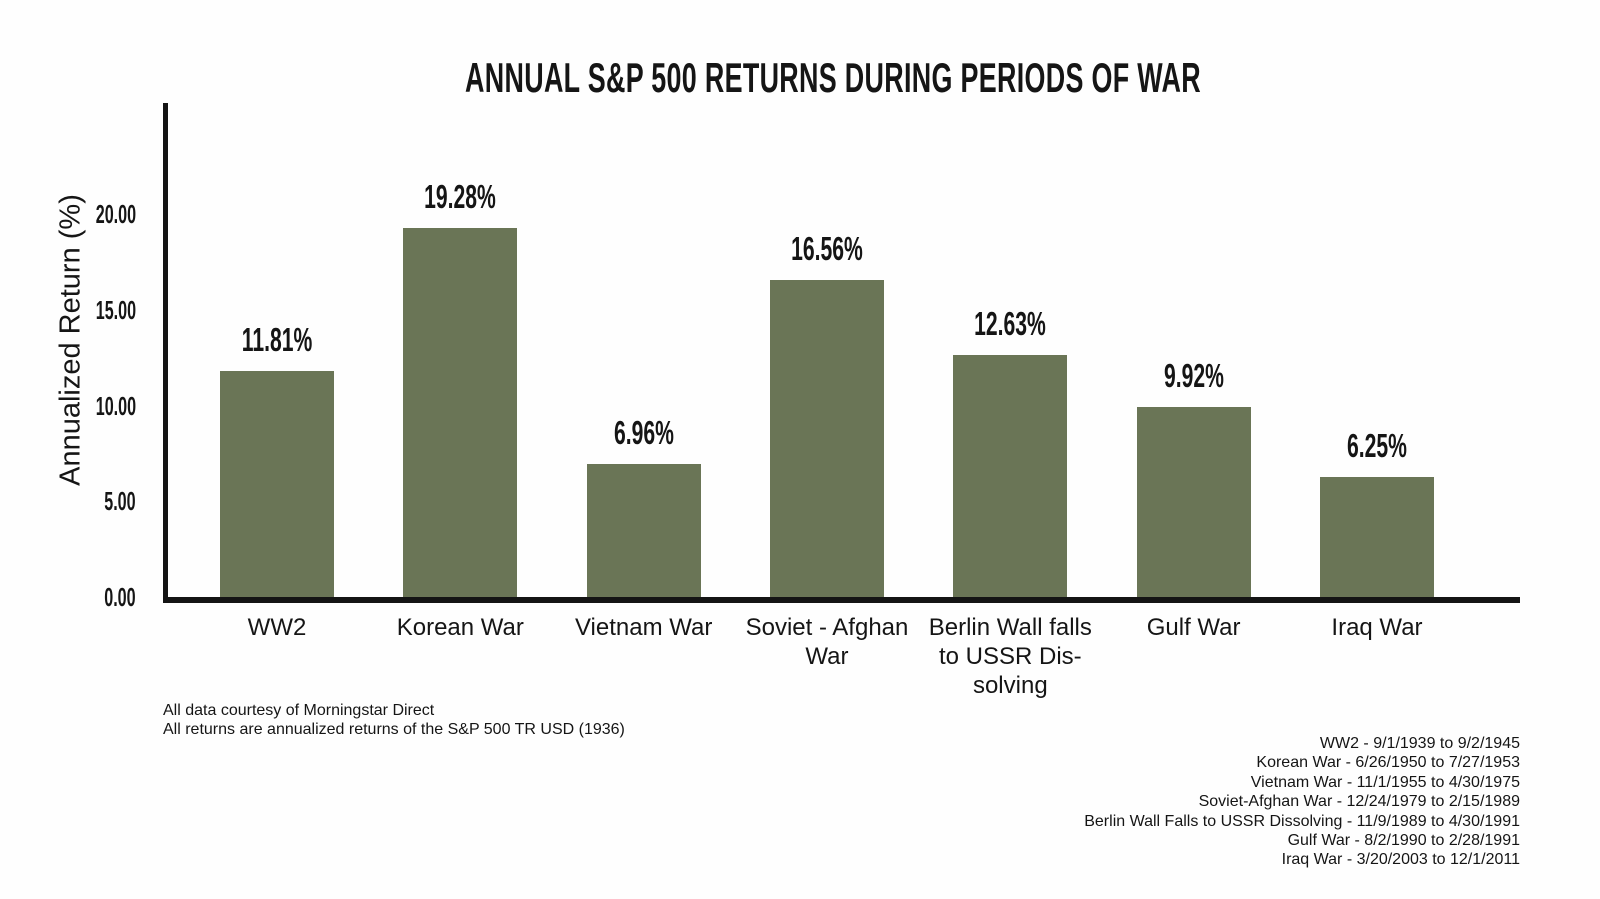 Image resolution: width=1600 pixels, height=899 pixels. What do you see at coordinates (1400, 860) in the screenshot?
I see `war-date-line: Iraq War - 3/20/2003 to 12/1/2011` at bounding box center [1400, 860].